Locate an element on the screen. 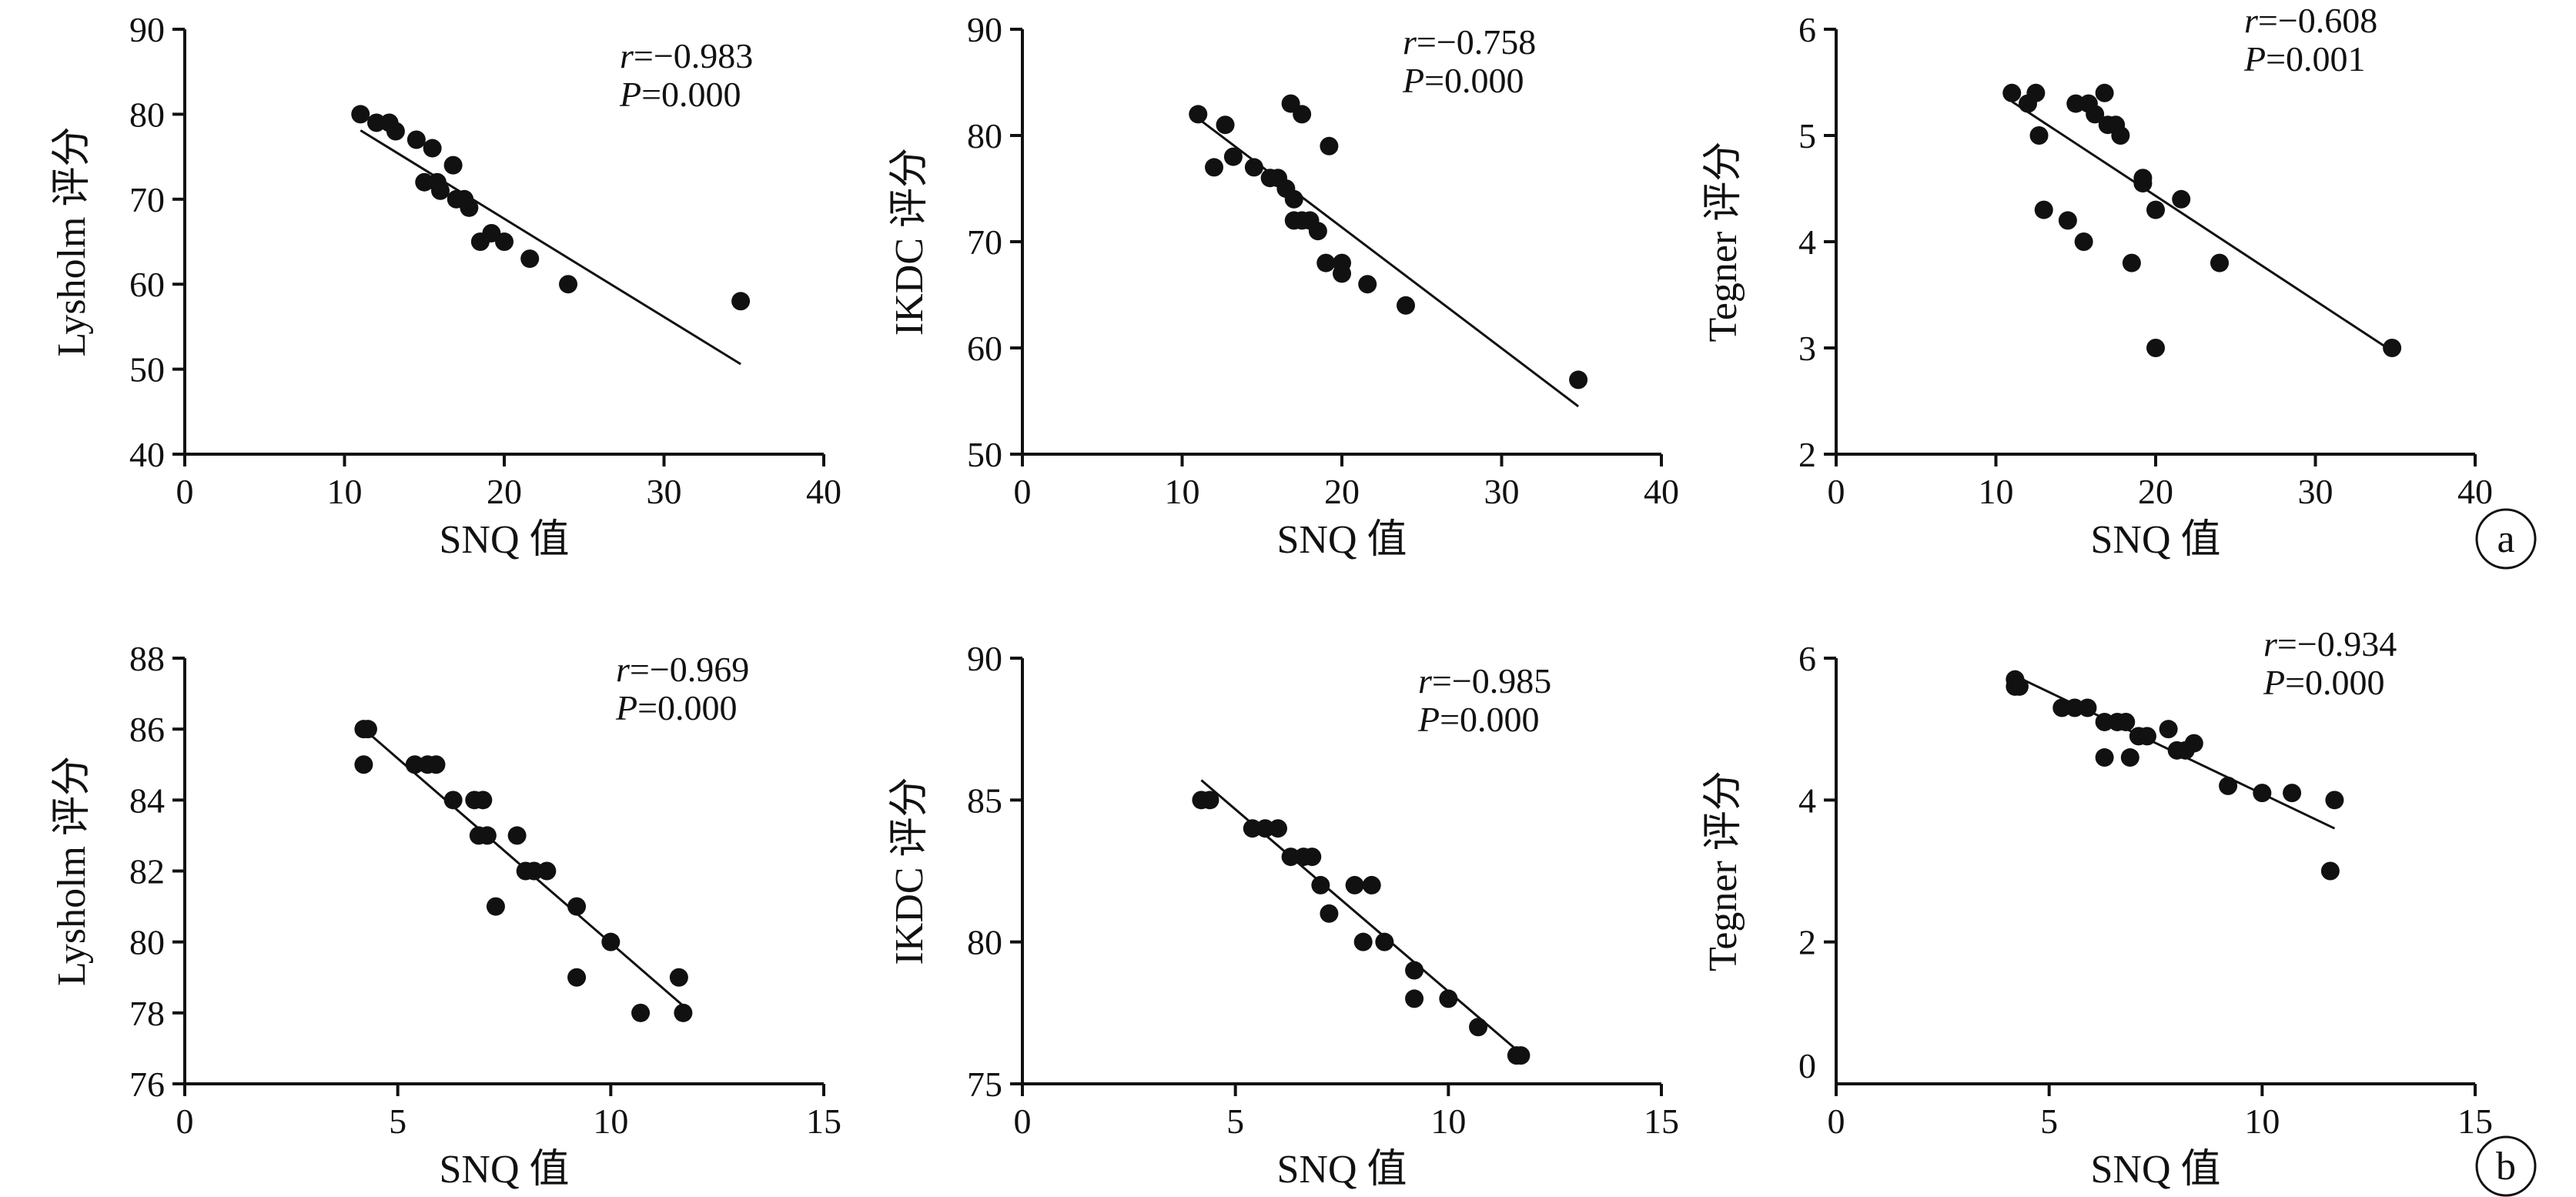 The height and width of the screenshot is (1197, 2576). y-tick-label: 80 is located at coordinates (147, 115).